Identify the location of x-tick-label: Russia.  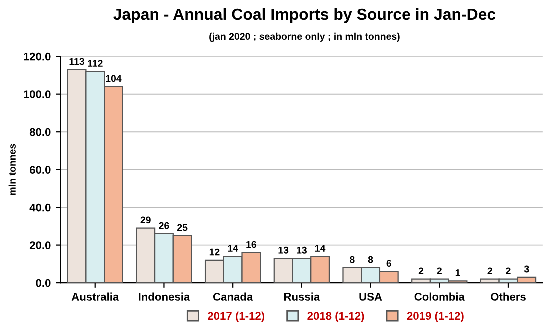
(302, 296).